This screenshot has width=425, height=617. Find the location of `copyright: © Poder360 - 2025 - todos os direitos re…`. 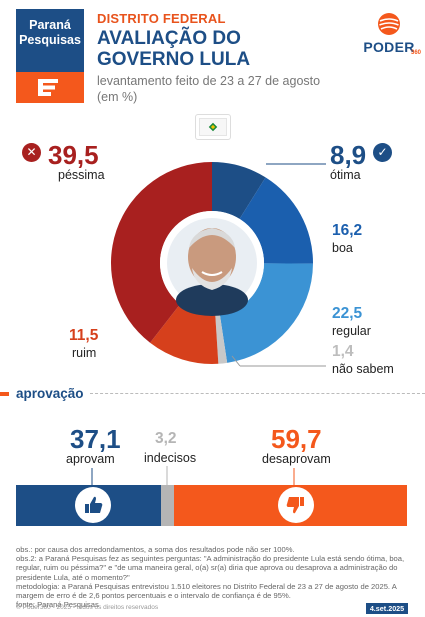

copyright: © Poder360 - 2025 - todos os direitos re… is located at coordinates (87, 607).